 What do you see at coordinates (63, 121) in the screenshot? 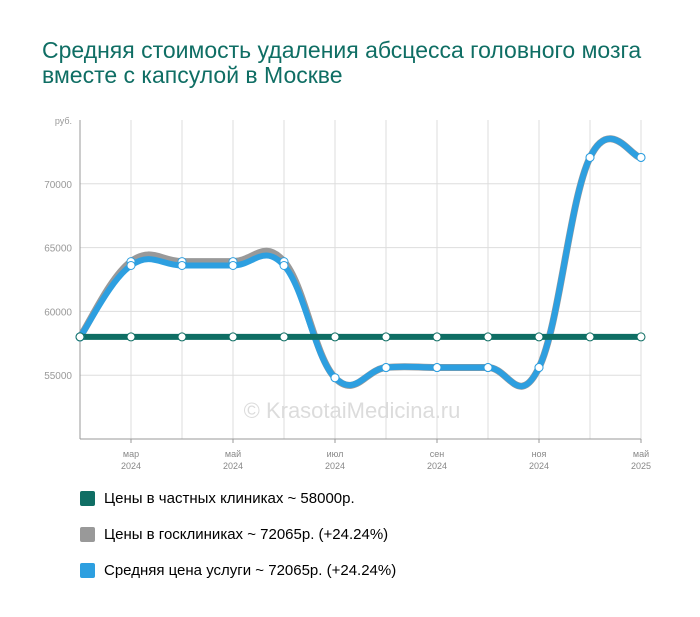
I see `y-unit-label: руб.` at bounding box center [63, 121].